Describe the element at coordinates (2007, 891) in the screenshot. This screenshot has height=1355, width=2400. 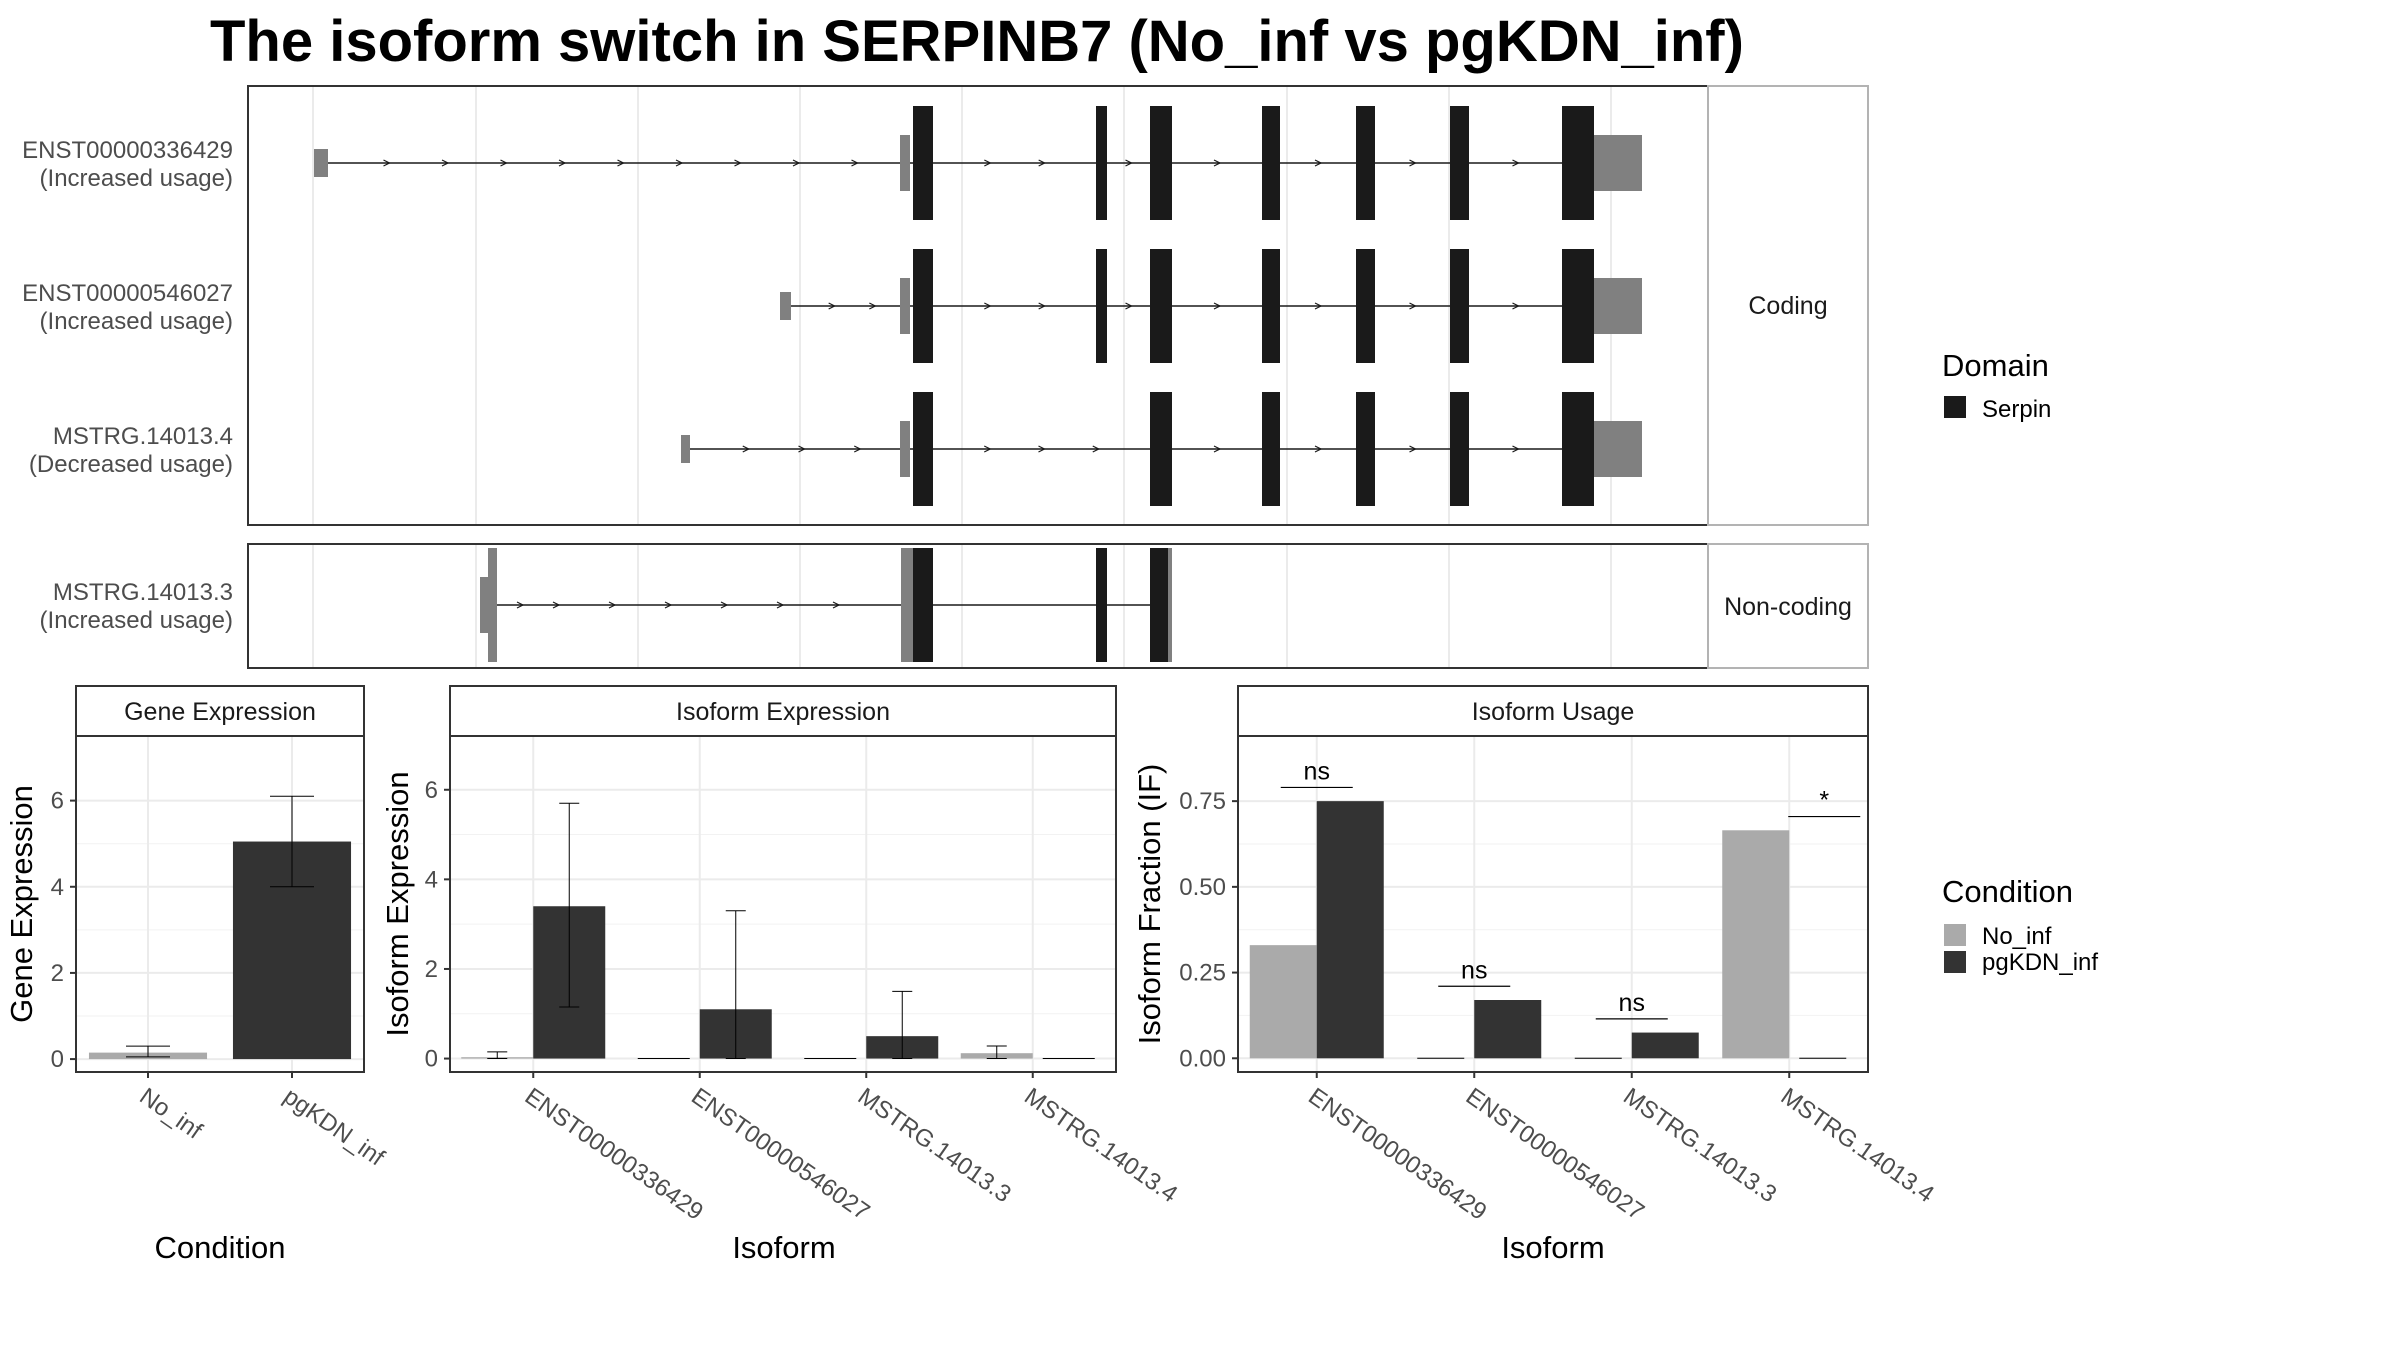
I see `condition-legend-title: Condition` at that location.